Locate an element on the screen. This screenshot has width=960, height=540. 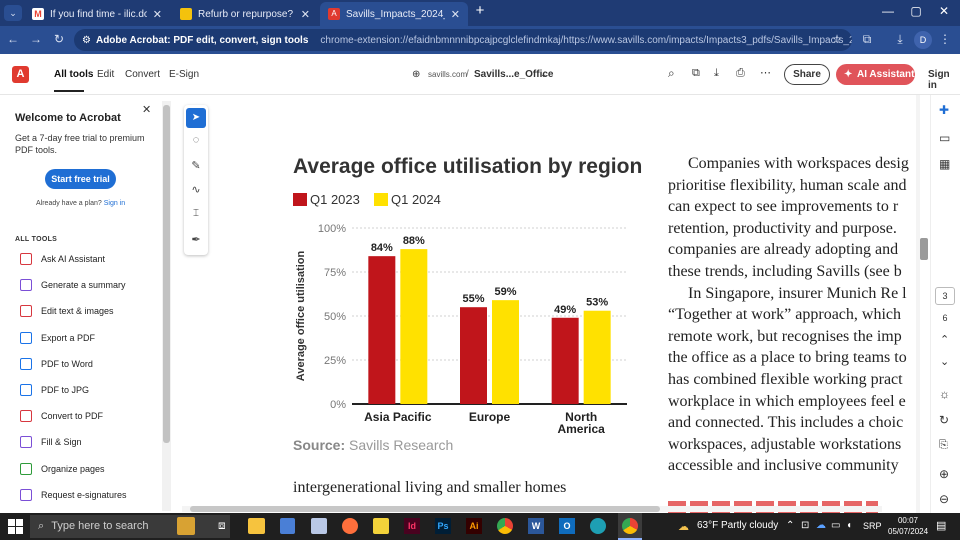
windows-start-icon is located at coordinates (15, 526).